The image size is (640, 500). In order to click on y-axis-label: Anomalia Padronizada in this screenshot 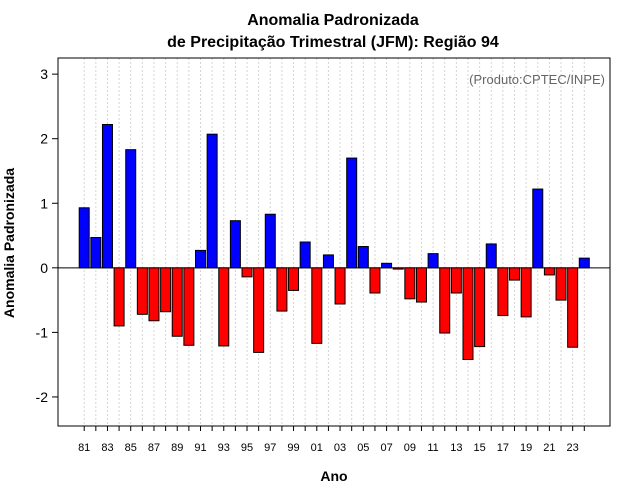, I will do `click(9, 243)`.